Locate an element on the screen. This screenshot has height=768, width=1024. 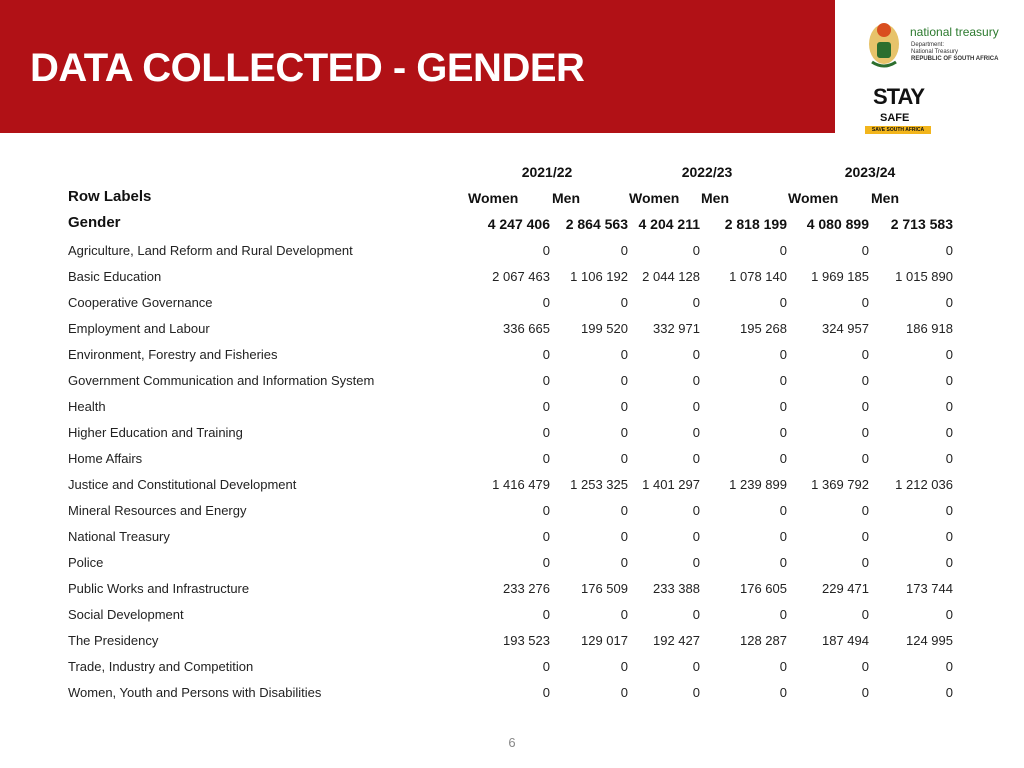
total-value: 4 247 406 is located at coordinates (518, 224).